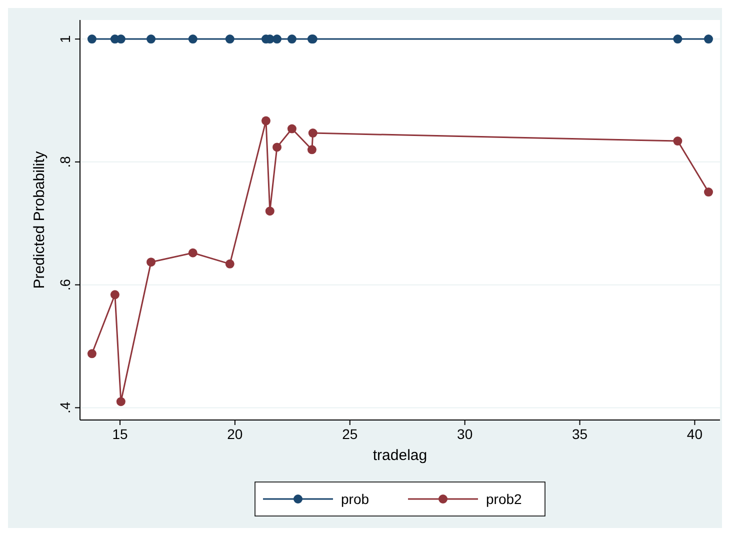 This screenshot has width=730, height=536. I want to click on legend-label: prob, so click(355, 499).